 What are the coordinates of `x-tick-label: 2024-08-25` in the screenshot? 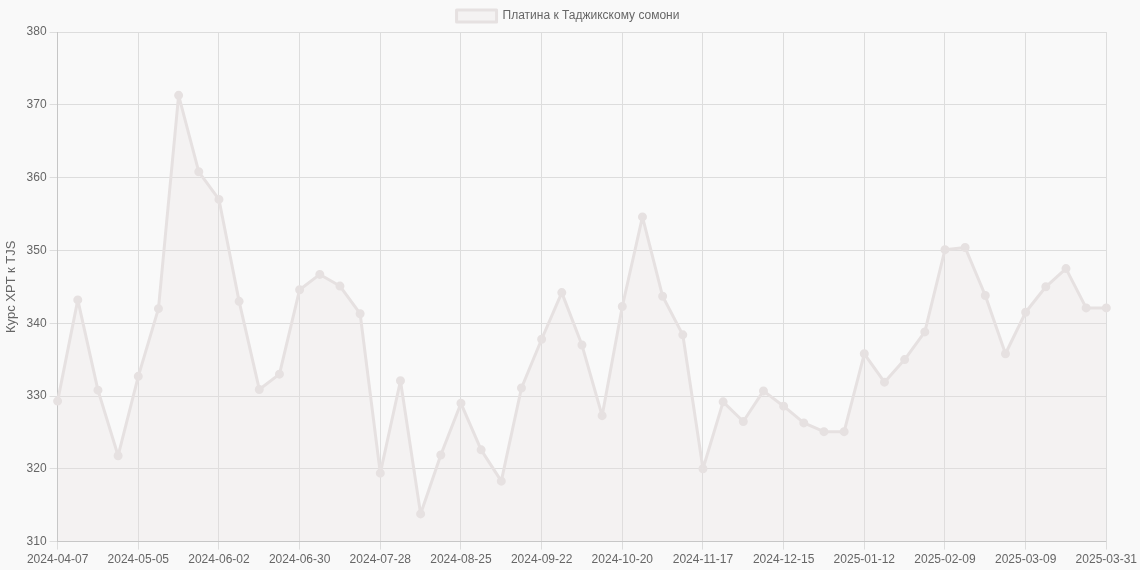 It's located at (461, 559).